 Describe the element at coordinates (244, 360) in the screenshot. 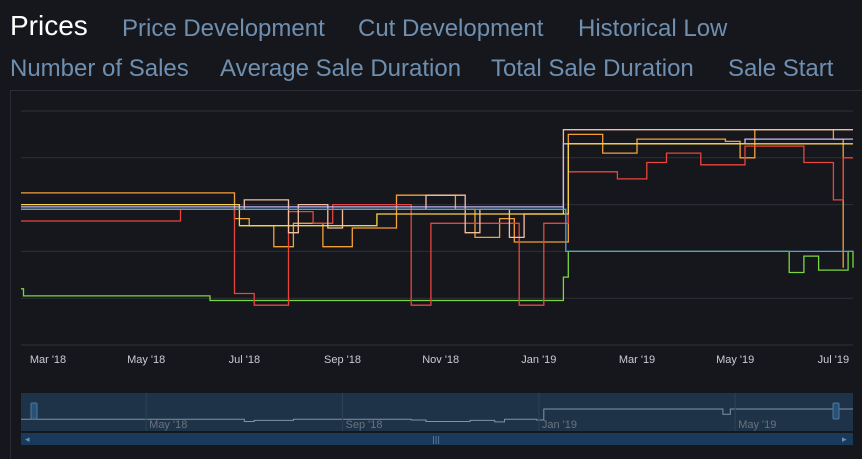

I see `x-tick-label: Jul '18` at that location.